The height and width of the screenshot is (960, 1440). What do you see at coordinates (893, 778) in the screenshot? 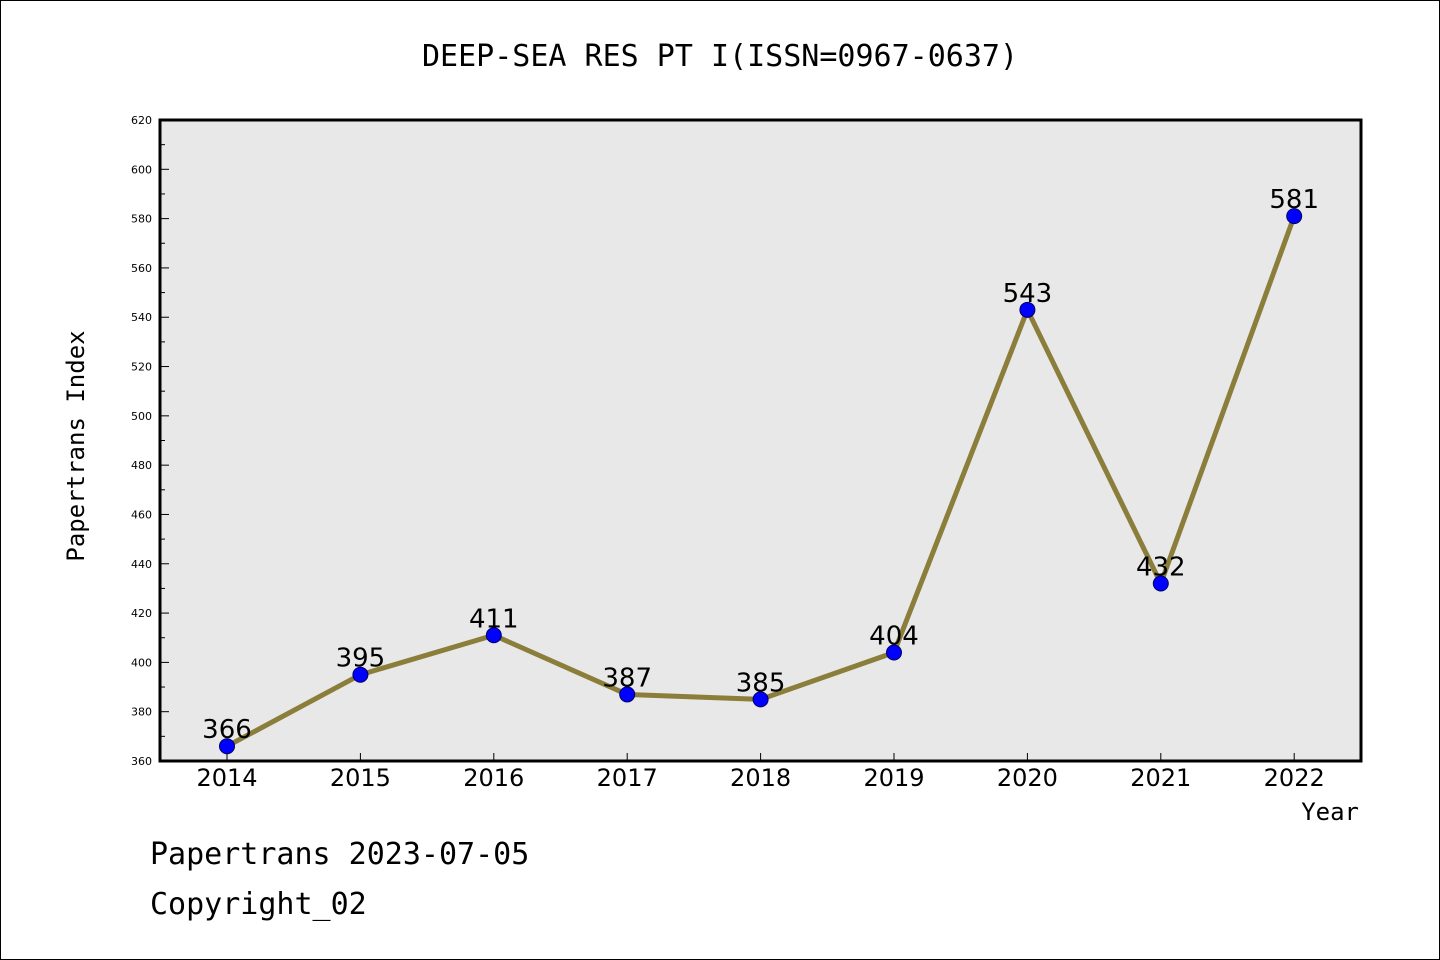
I see `x-tick-label: 2019` at bounding box center [893, 778].